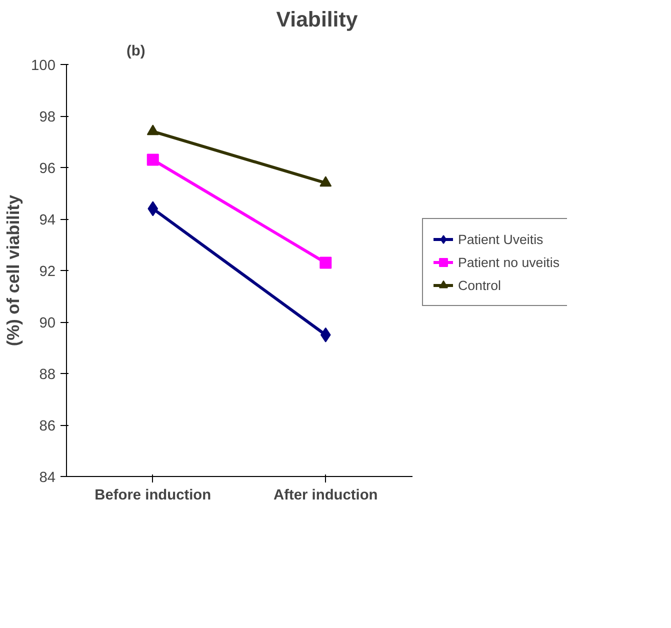  I want to click on y-tick-label: 94, so click(47, 220).